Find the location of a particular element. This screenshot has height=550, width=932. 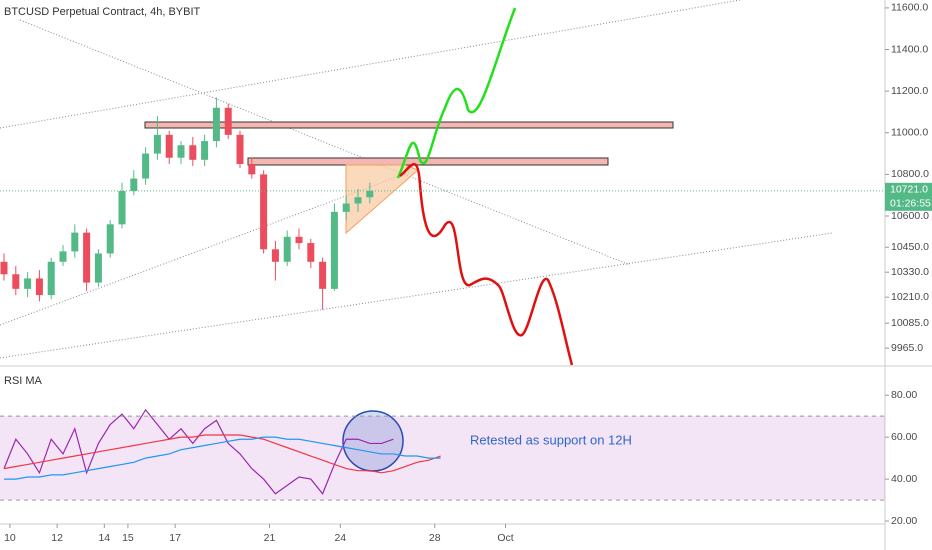

y-tick-label: 11600.0 is located at coordinates (909, 8).